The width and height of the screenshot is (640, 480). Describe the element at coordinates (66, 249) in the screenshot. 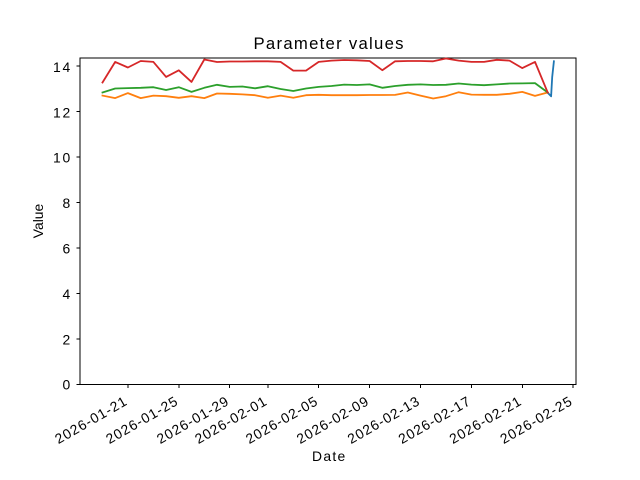

I see `svg-text: 6` at that location.